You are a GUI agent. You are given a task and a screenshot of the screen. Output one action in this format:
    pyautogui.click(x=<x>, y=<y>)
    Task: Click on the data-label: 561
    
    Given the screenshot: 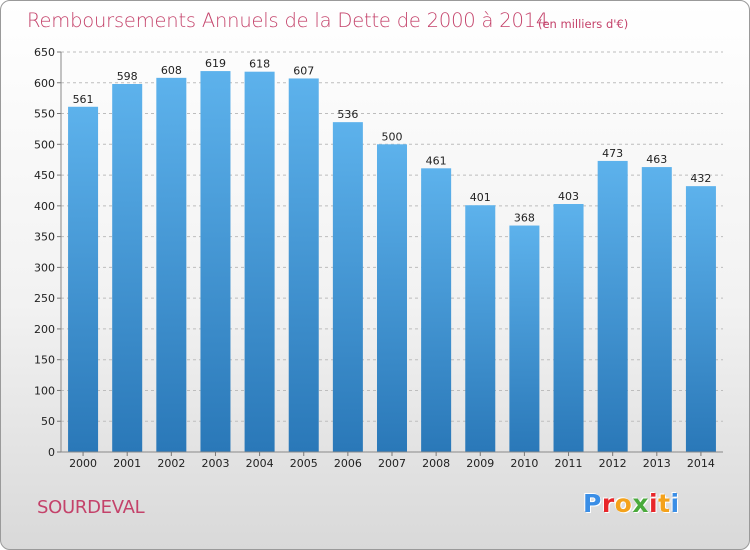 What is the action you would take?
    pyautogui.click(x=83, y=99)
    